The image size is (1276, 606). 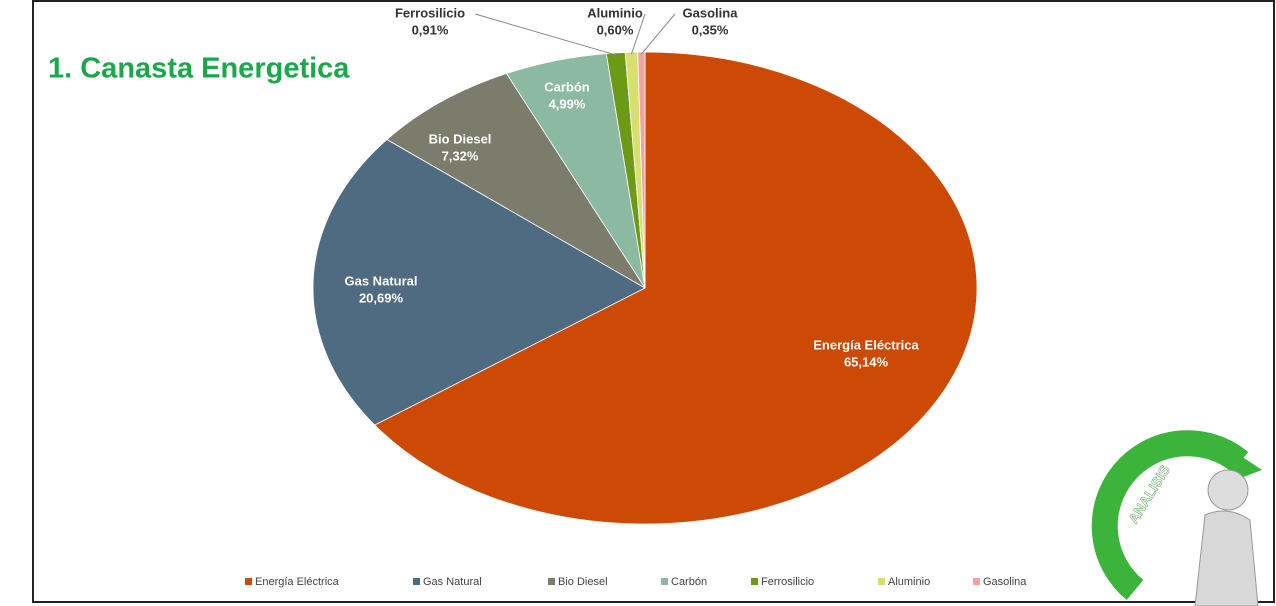 What do you see at coordinates (689, 582) in the screenshot?
I see `legend-label: Carbón` at bounding box center [689, 582].